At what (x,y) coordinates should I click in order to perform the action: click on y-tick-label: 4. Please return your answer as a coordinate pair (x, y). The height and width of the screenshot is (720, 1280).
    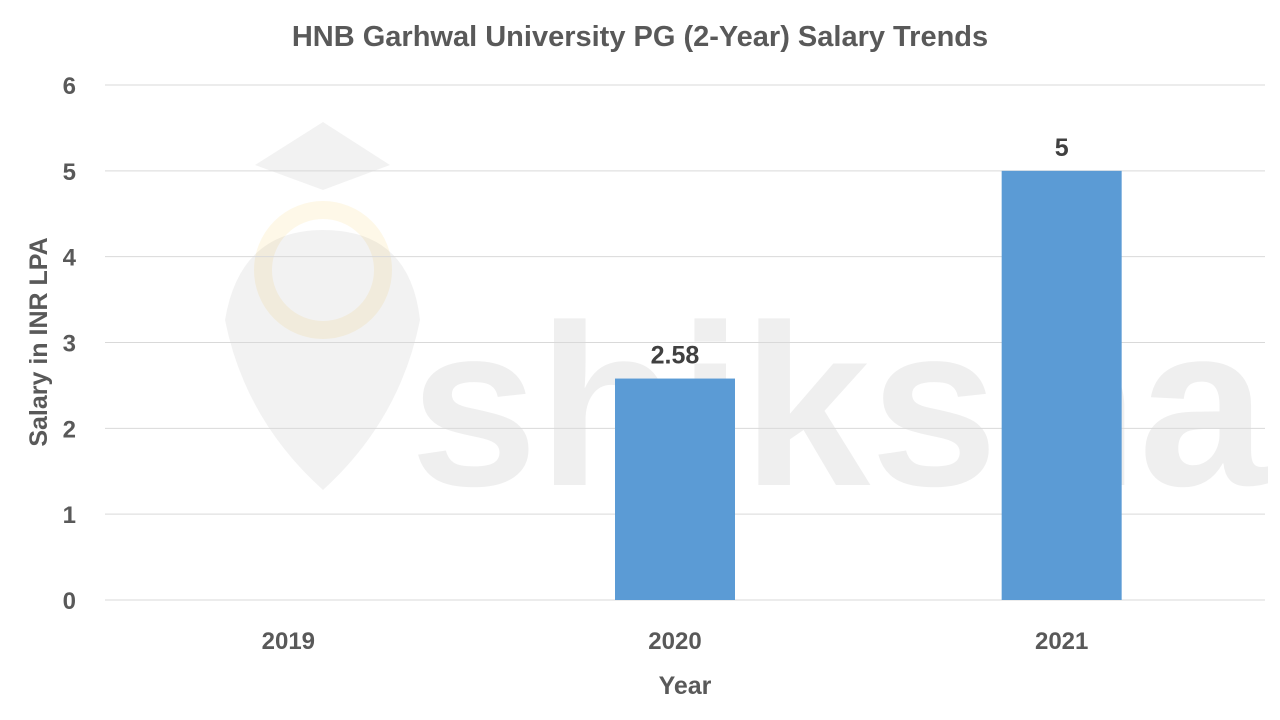
    Looking at the image, I should click on (70, 258).